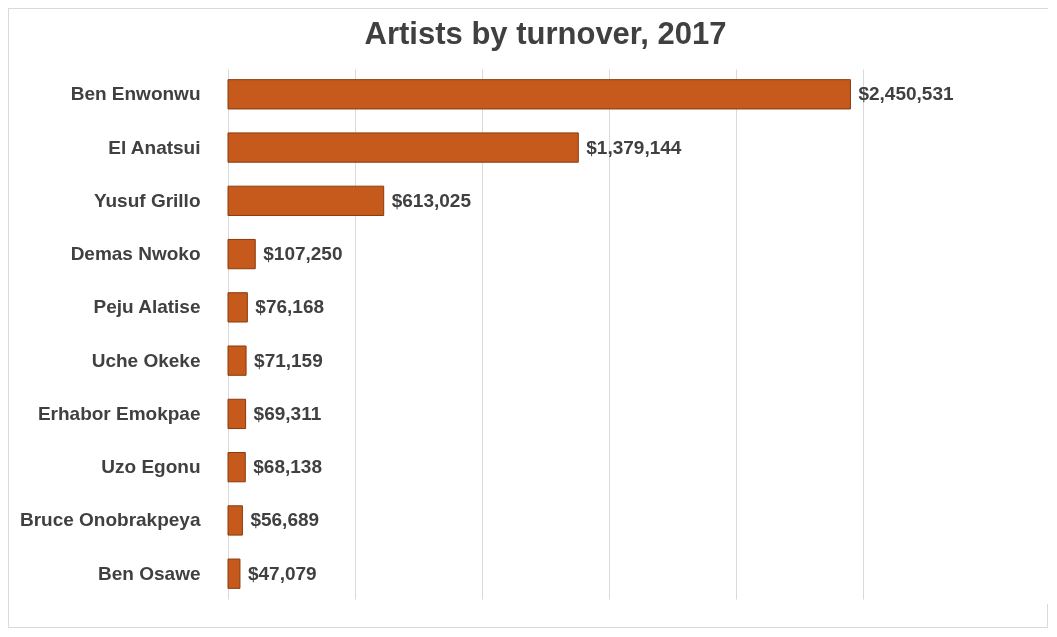  I want to click on y-tick-label: El Anatsui, so click(154, 147).